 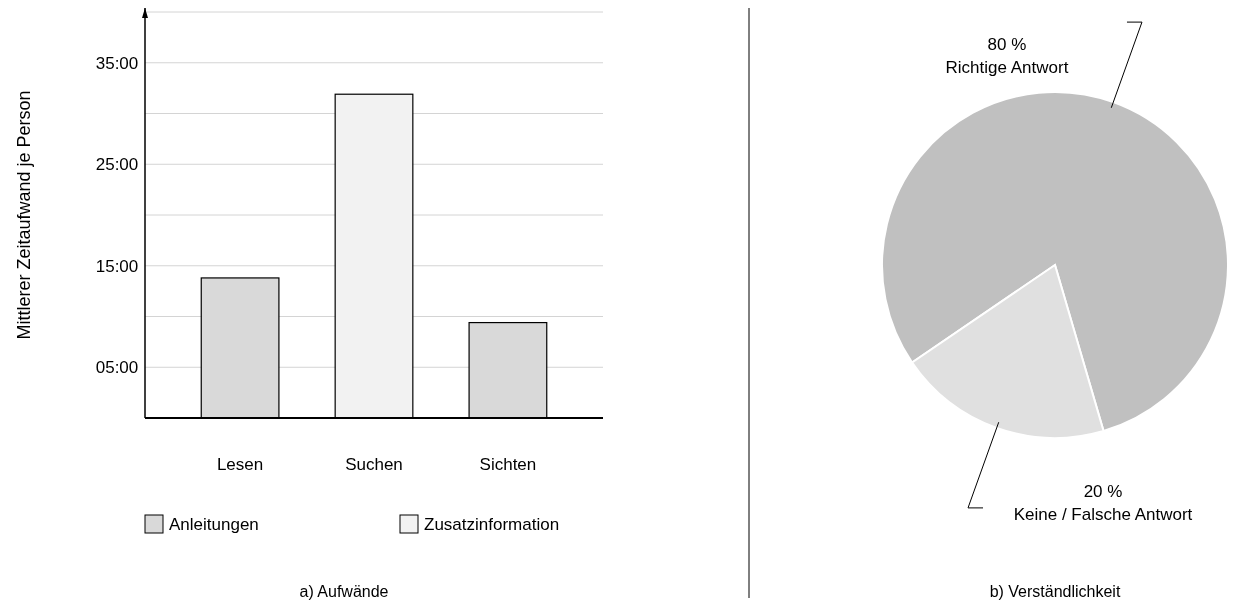 What do you see at coordinates (117, 266) in the screenshot?
I see `y-tick-label: 15:00` at bounding box center [117, 266].